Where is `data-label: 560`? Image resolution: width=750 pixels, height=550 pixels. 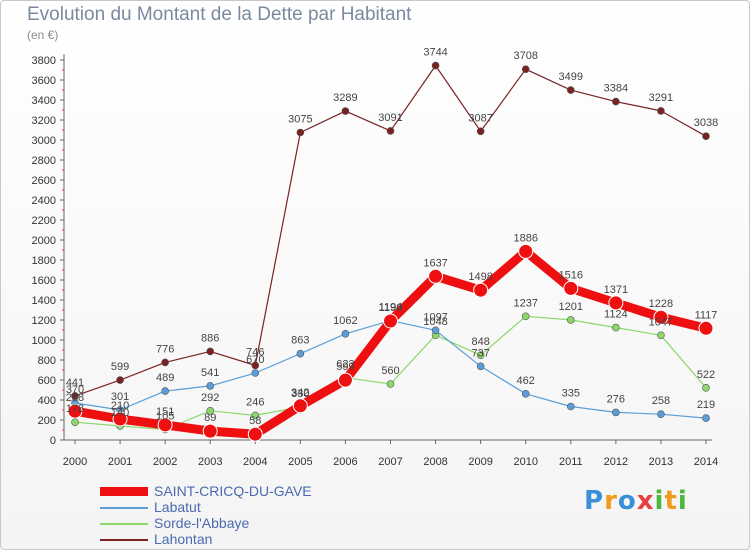 data-label: 560 is located at coordinates (390, 371).